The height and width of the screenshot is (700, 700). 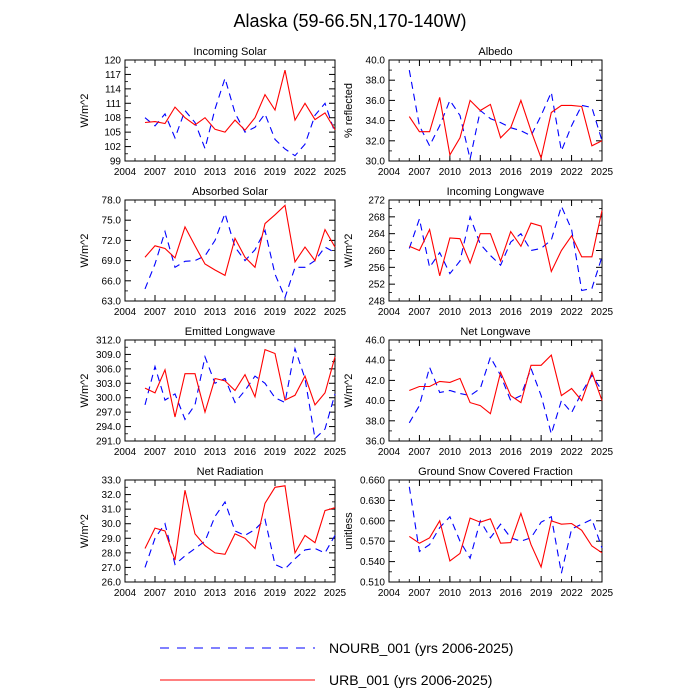 I want to click on y-tick-label: 252, so click(x=376, y=285).